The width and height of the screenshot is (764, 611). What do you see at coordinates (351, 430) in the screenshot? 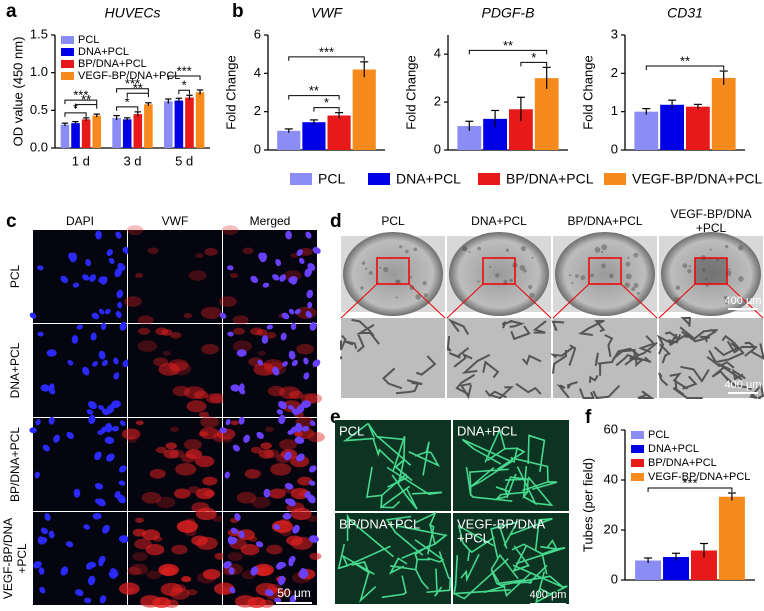
I see `image-label: PCL` at bounding box center [351, 430].